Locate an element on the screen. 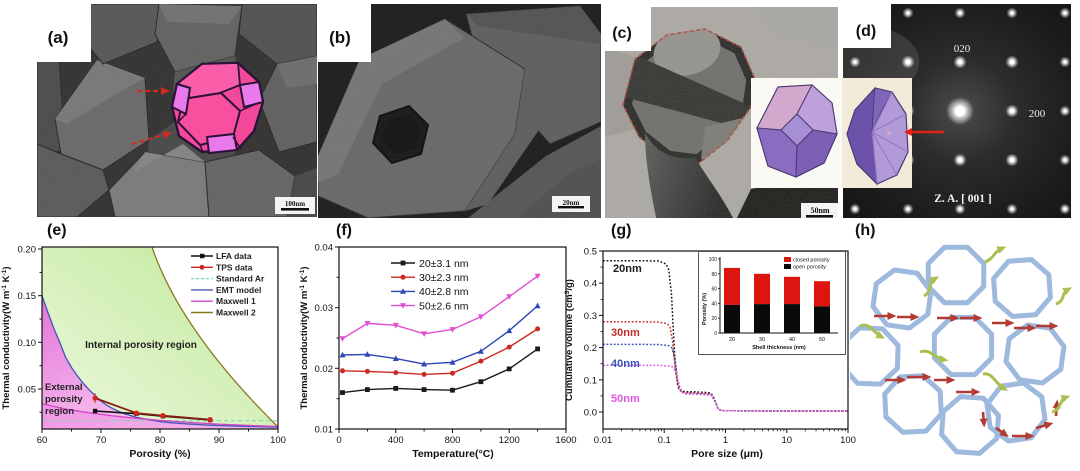 The height and width of the screenshot is (471, 1080). svg-text: 30 is located at coordinates (762, 340).